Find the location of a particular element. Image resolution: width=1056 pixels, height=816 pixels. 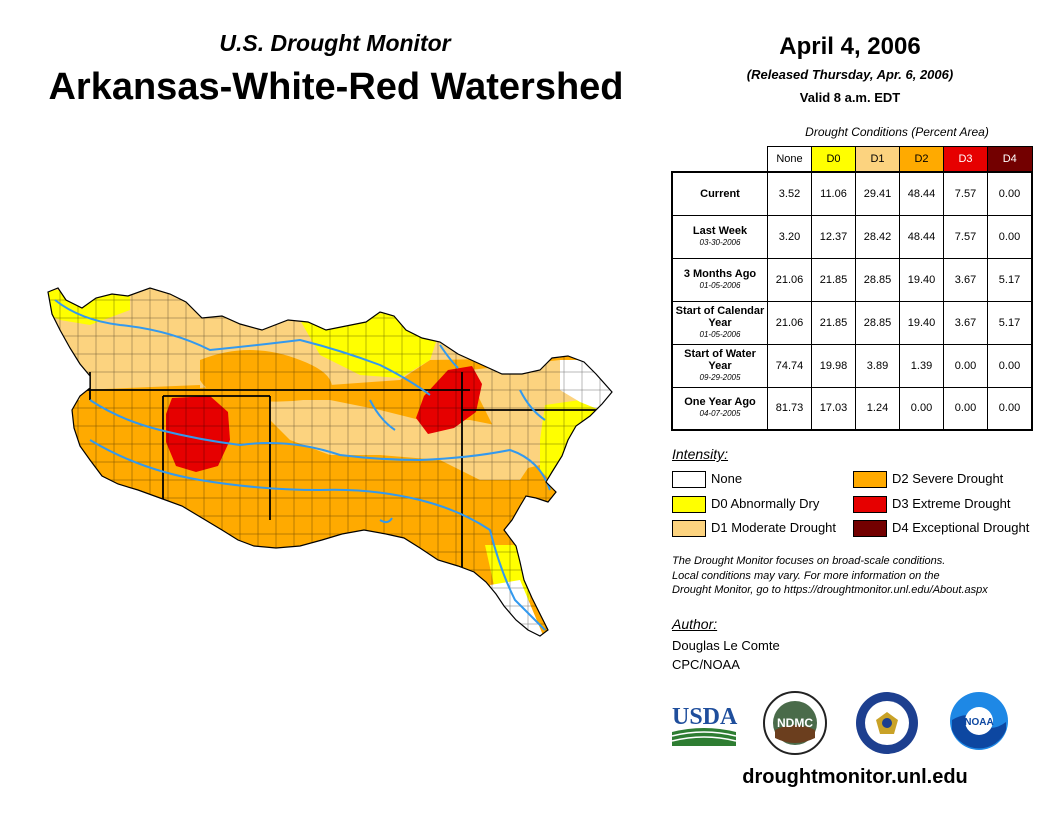

table-cell: 3.67 is located at coordinates (965, 322).